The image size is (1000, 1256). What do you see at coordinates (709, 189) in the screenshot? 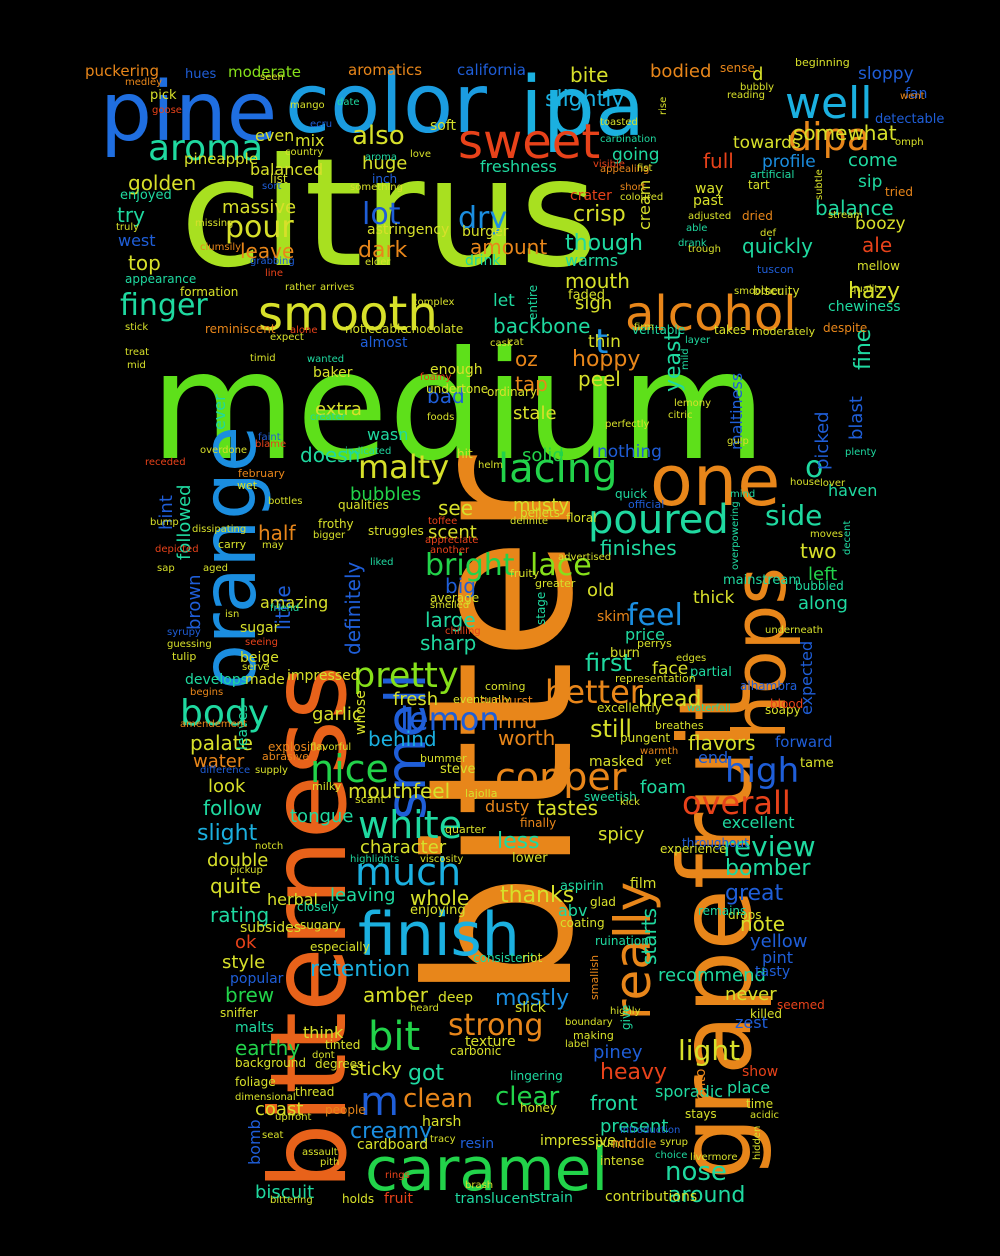
I see `word-way: way` at bounding box center [709, 189].